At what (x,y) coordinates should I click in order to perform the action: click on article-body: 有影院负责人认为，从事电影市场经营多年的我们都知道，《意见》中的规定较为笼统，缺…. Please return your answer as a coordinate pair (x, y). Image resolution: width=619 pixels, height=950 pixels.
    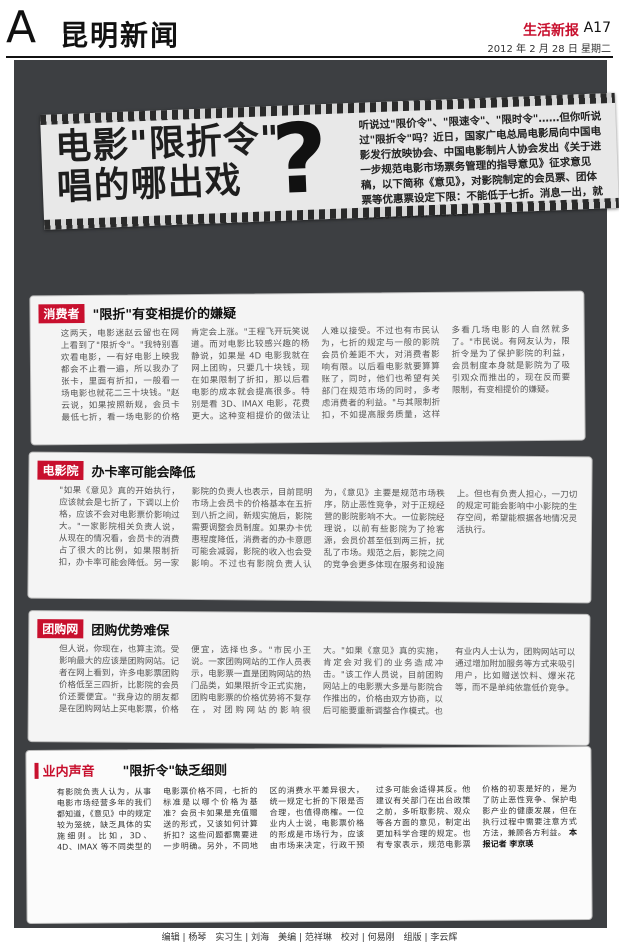
    Looking at the image, I should click on (317, 849).